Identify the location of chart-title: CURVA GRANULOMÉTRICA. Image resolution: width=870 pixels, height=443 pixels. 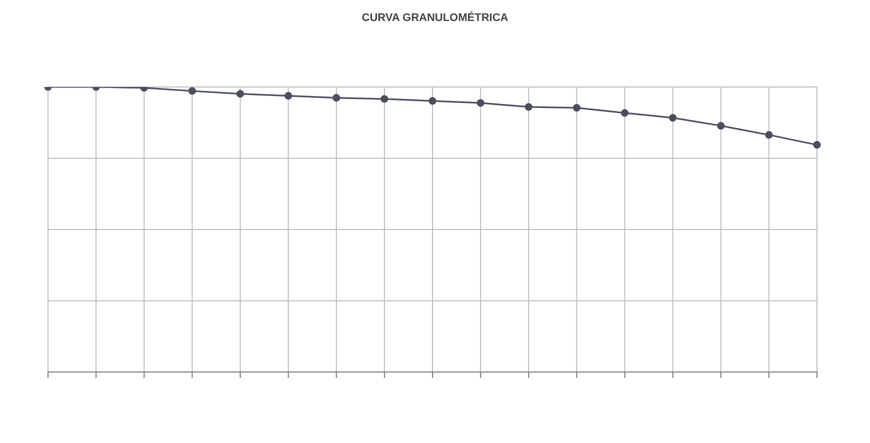
(435, 19).